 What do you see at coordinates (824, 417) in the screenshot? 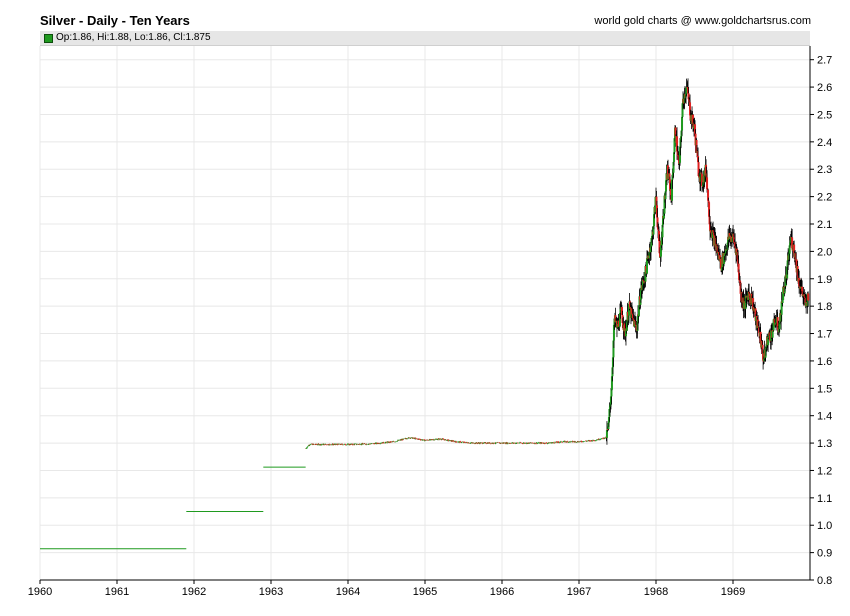
I see `y-tick-label: 1.4` at bounding box center [824, 417].